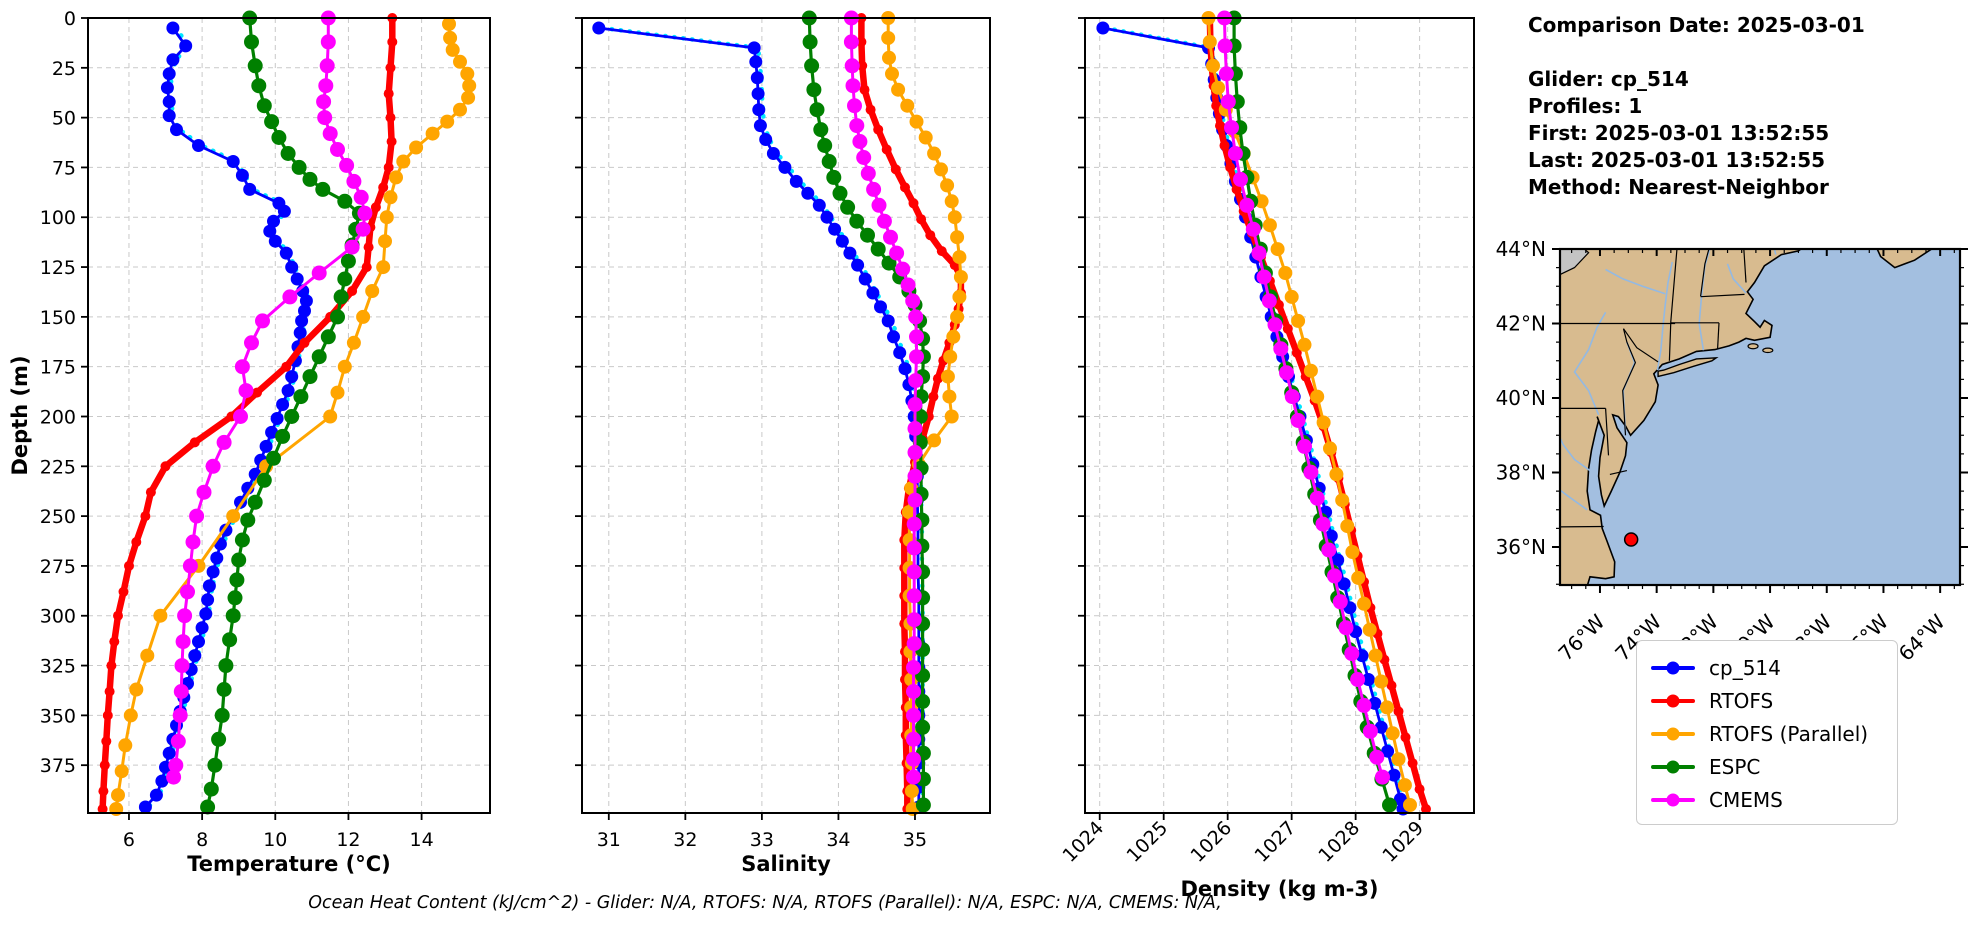 The width and height of the screenshot is (1980, 934). What do you see at coordinates (1083, 842) in the screenshot?
I see `svg-text: 1024` at bounding box center [1083, 842].